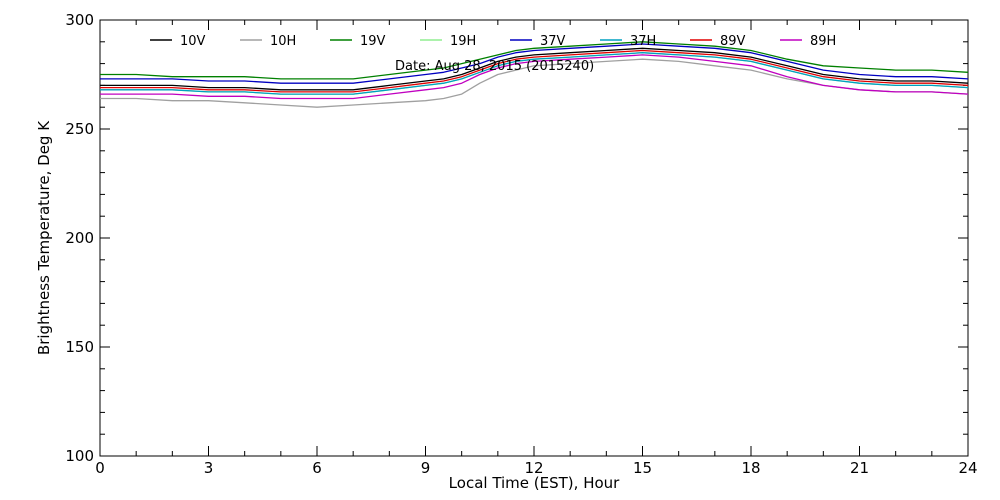 Image resolution: width=1000 pixels, height=500 pixels. What do you see at coordinates (859, 468) in the screenshot?
I see `x-tick-label: 21` at bounding box center [859, 468].